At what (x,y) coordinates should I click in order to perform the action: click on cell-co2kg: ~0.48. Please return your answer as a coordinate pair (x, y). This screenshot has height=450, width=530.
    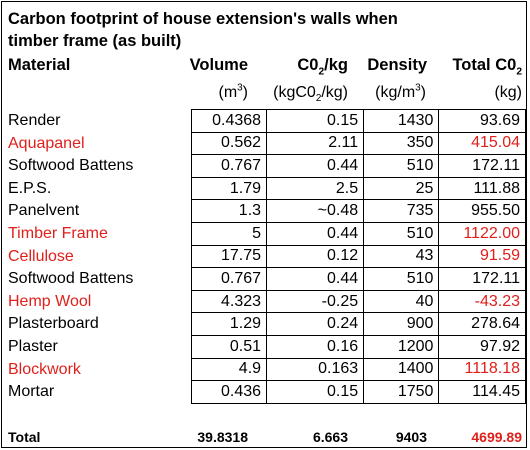
    Looking at the image, I should click on (315, 211).